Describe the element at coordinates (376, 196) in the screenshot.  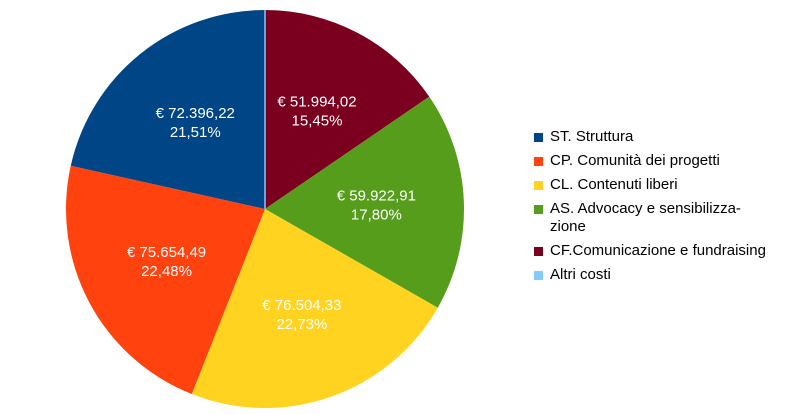
I see `slice-value-label-as-advocacy-e-sensibilizza-zione: € 59.922,91` at that location.